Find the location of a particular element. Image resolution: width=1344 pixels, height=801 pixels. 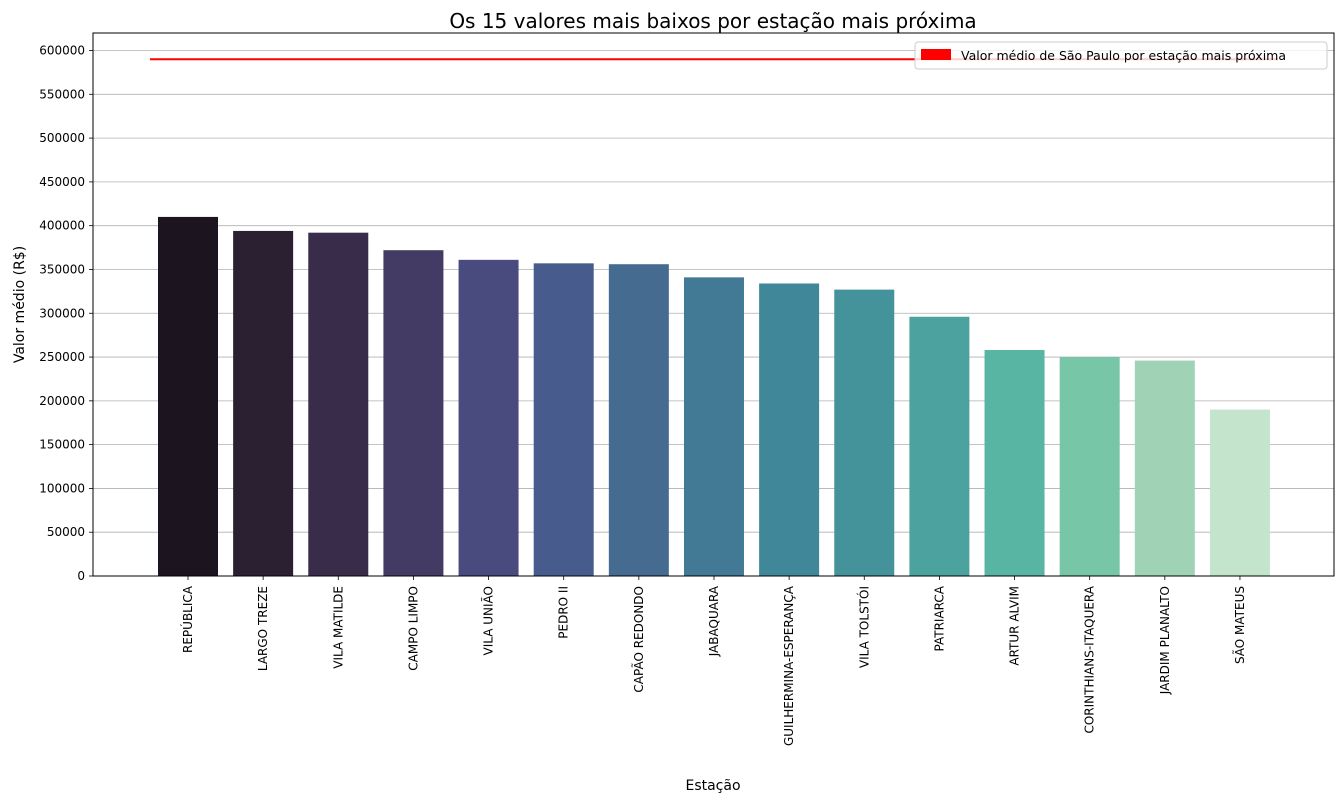

y-tick-label-10: 500000 is located at coordinates (62, 138).